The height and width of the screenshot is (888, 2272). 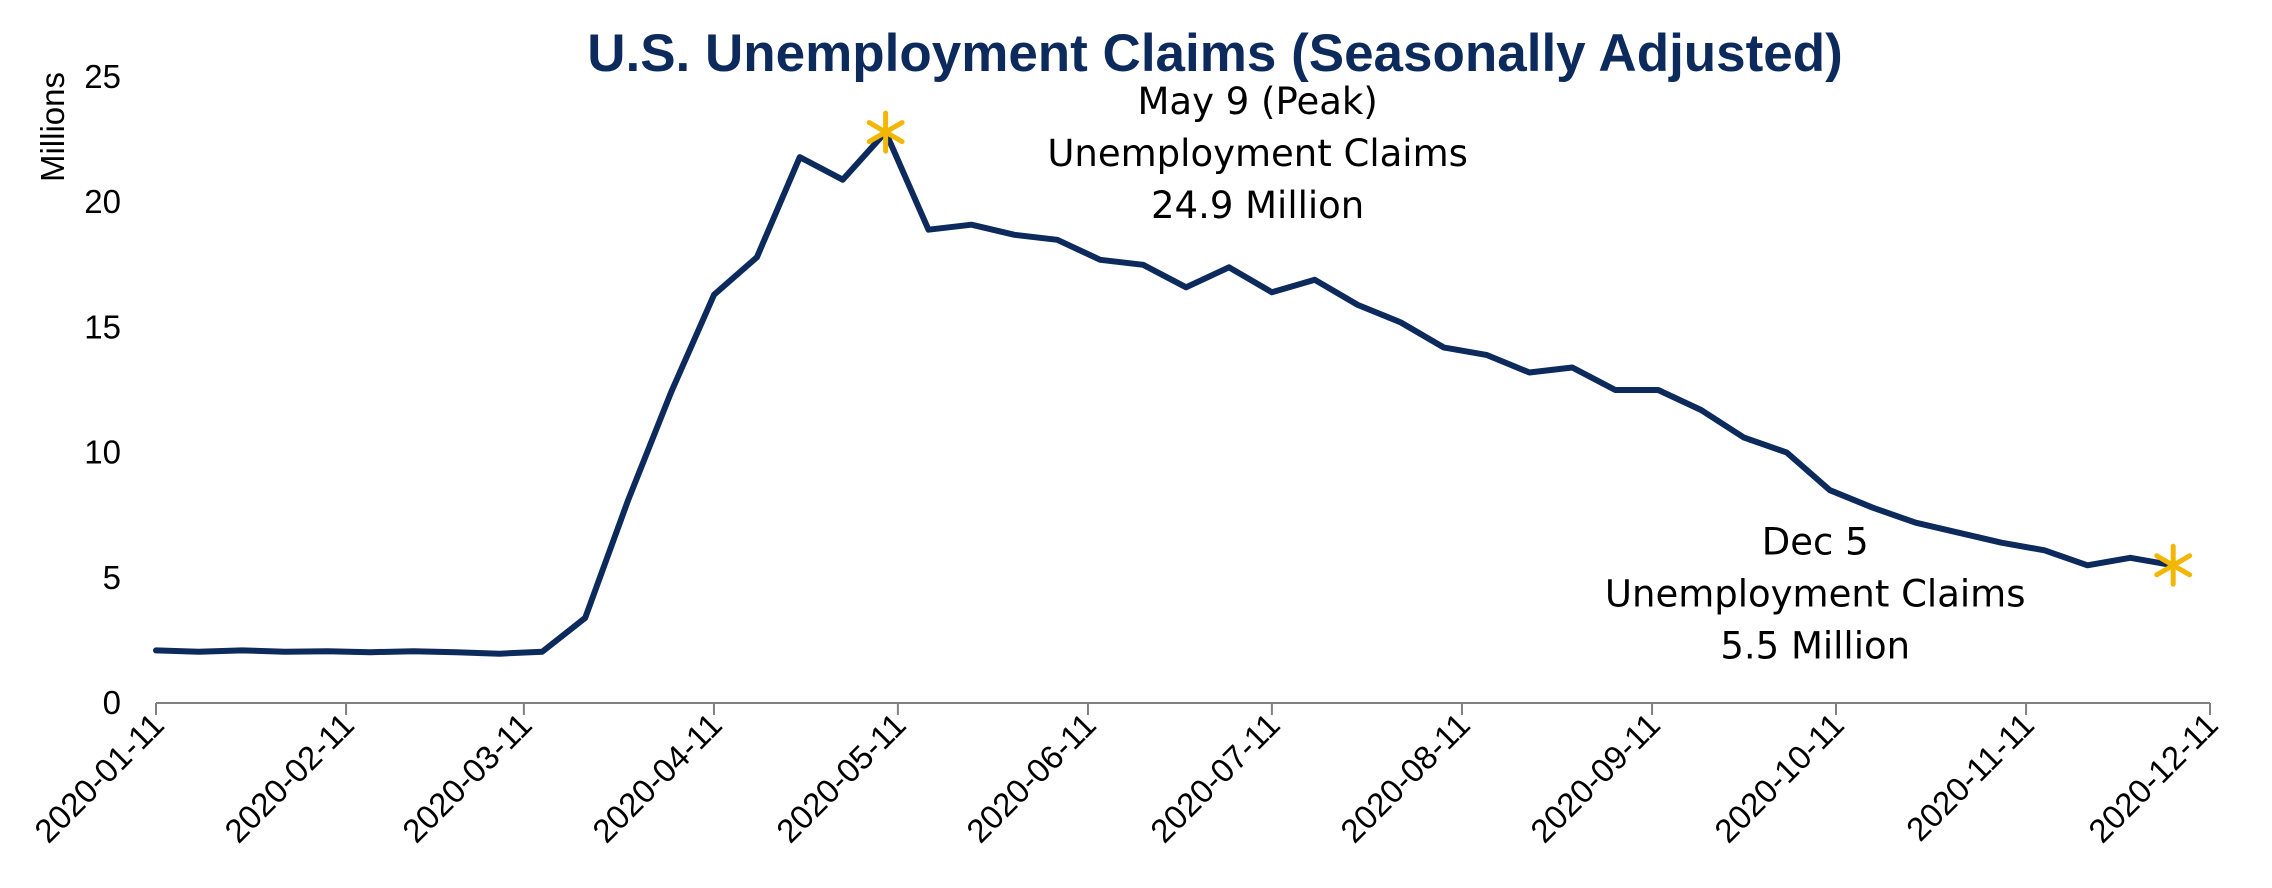 I want to click on x-tick-label: 2020-12-11, so click(x=2153, y=778).